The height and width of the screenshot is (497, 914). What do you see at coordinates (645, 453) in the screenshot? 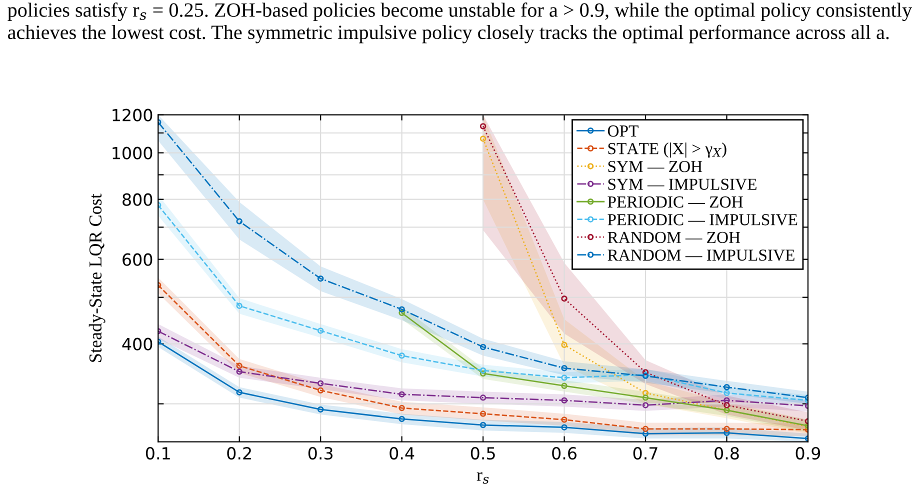
I see `x-tick-label: 0.7` at bounding box center [645, 453].